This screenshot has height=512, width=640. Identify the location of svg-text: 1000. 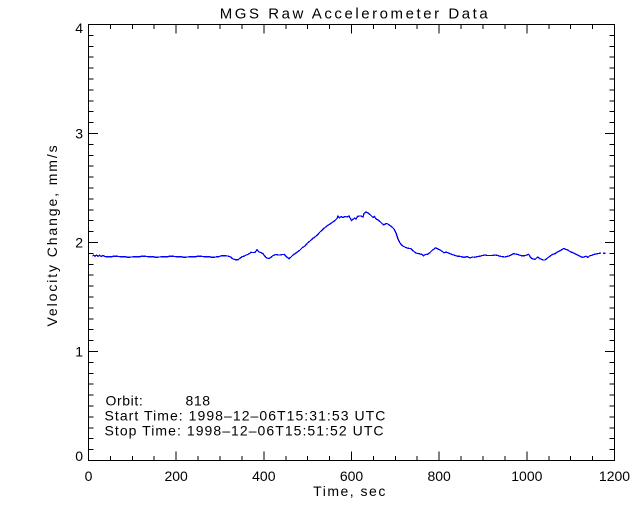
(526, 476).